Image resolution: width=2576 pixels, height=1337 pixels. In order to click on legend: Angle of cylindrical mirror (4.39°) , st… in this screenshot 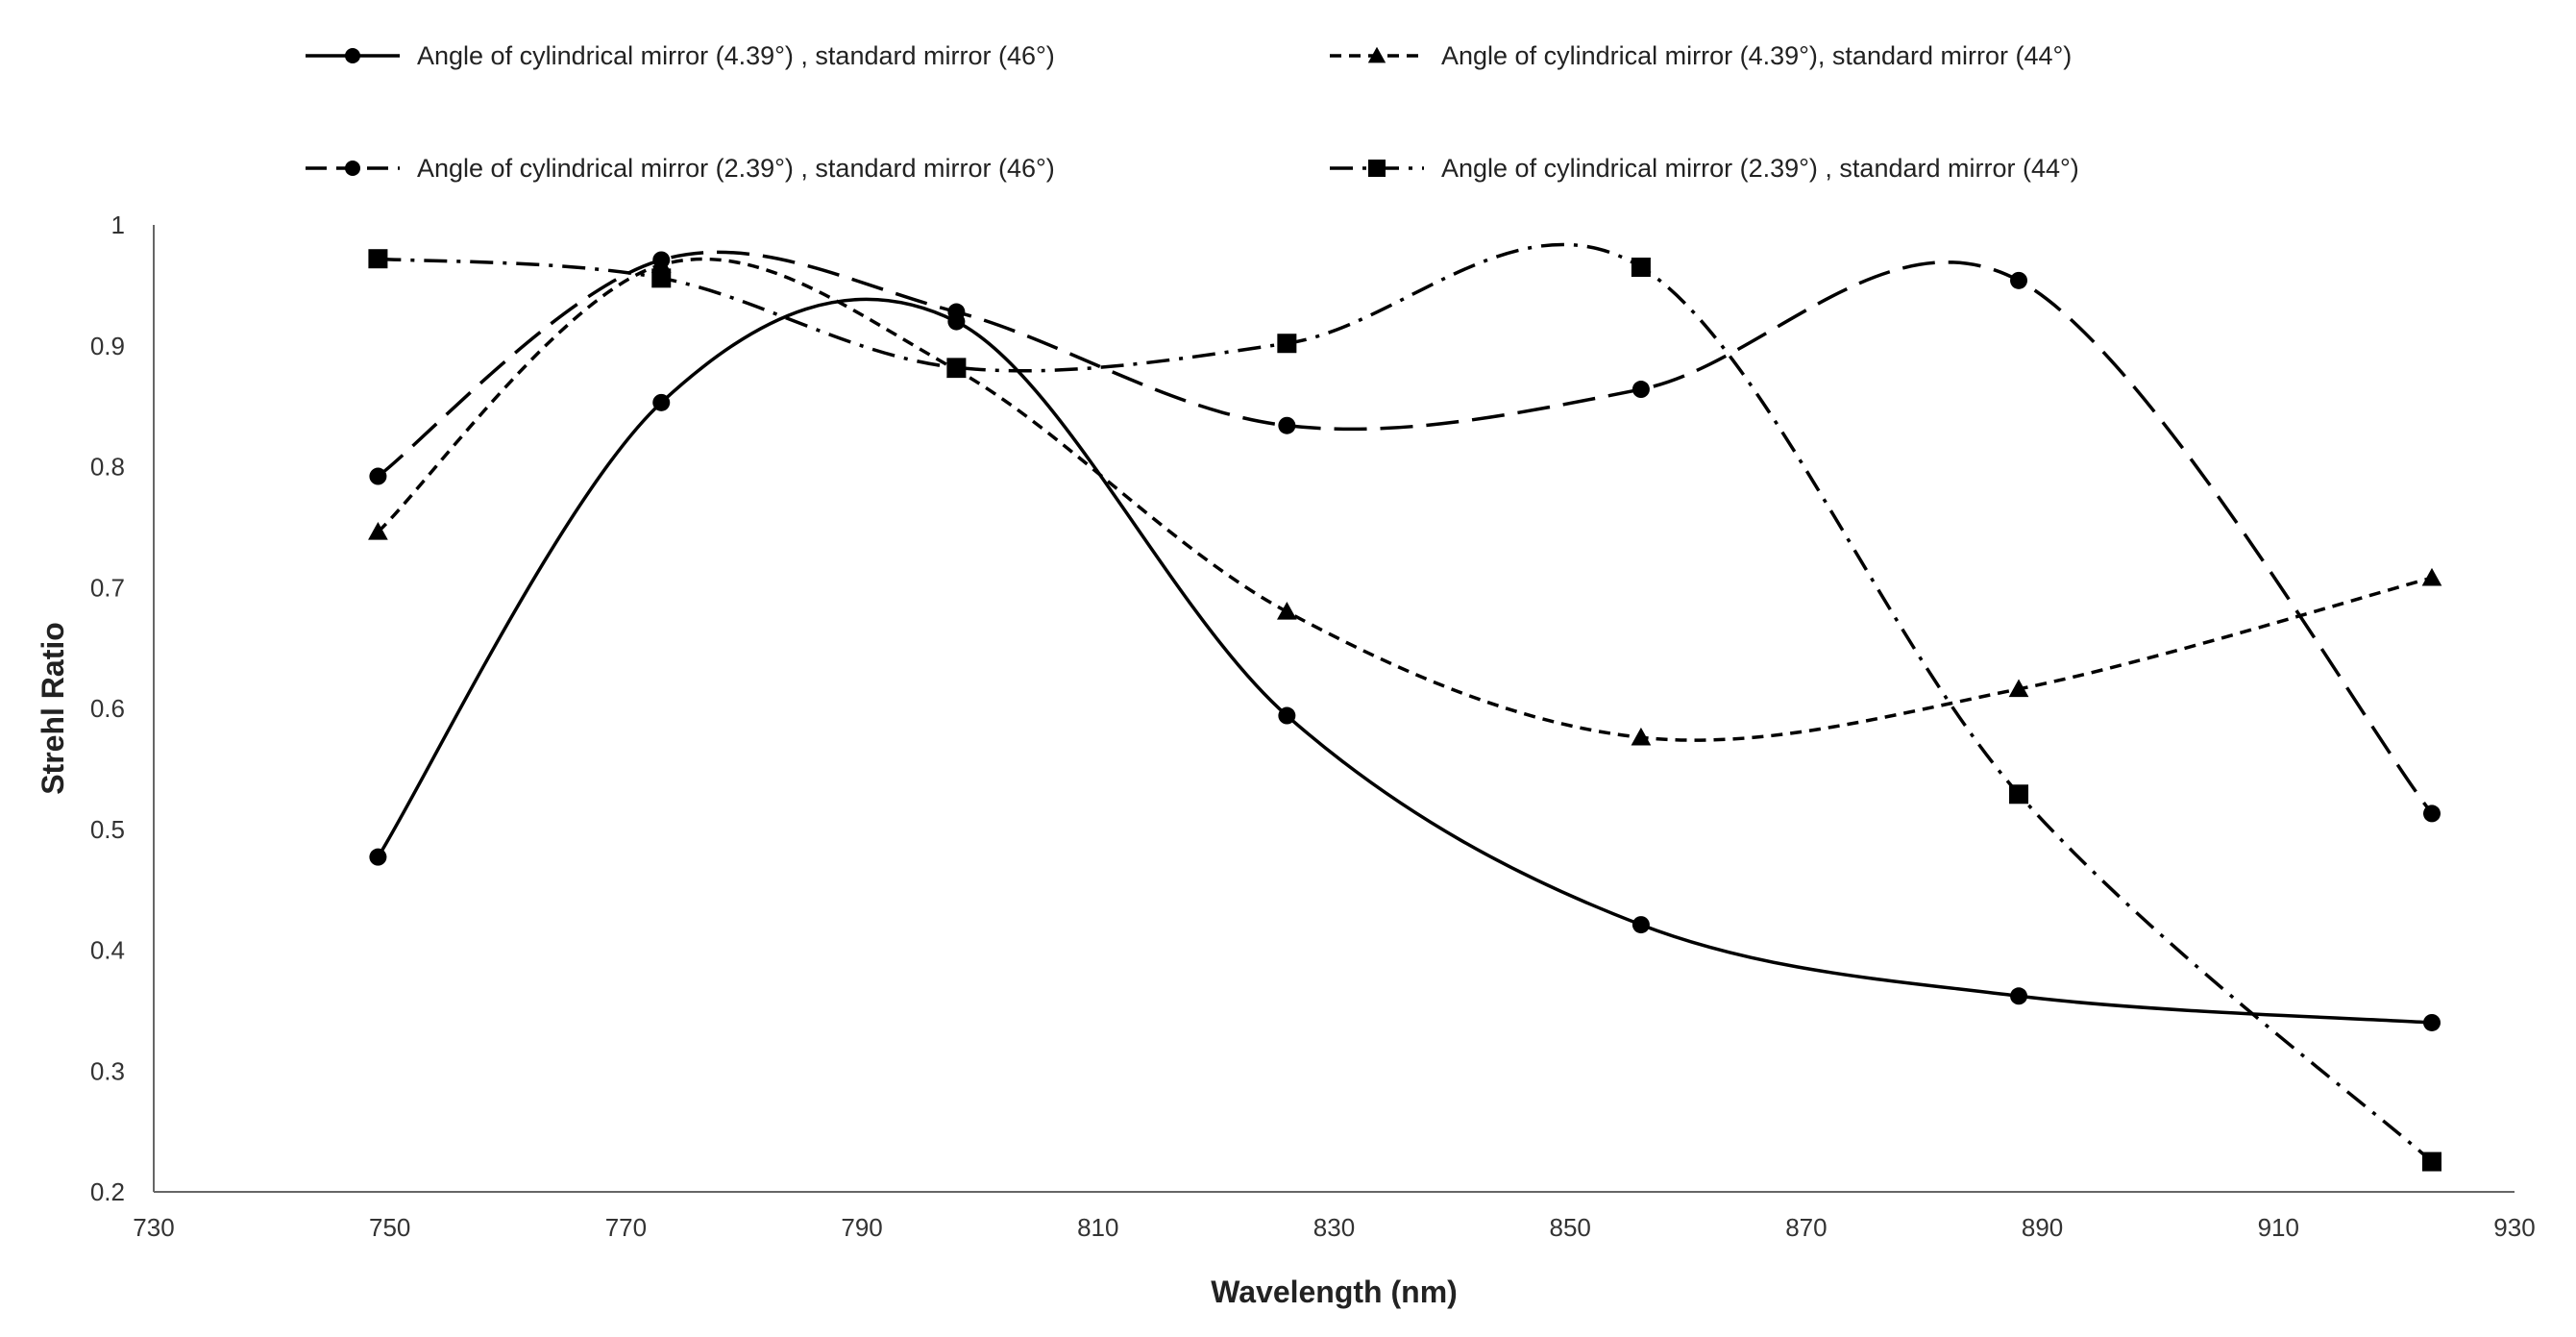, I will do `click(1192, 112)`.